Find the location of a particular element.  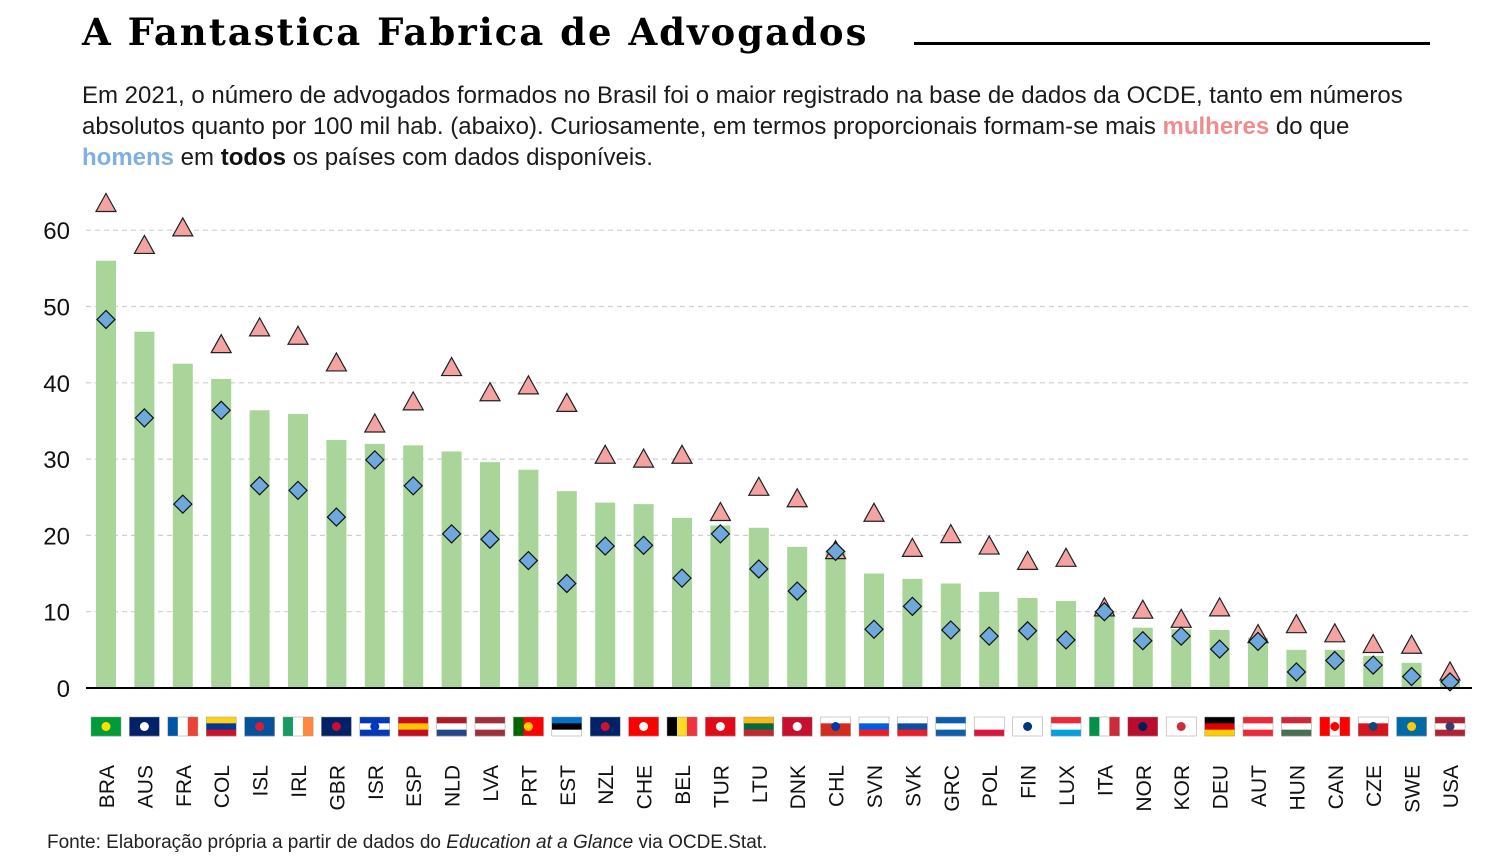

flag-tur-icon is located at coordinates (720, 726).